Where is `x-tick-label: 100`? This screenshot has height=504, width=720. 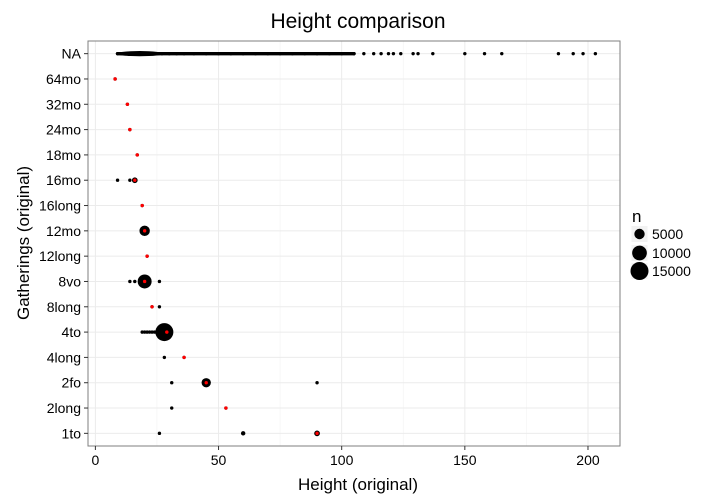 x-tick-label: 100 is located at coordinates (342, 460).